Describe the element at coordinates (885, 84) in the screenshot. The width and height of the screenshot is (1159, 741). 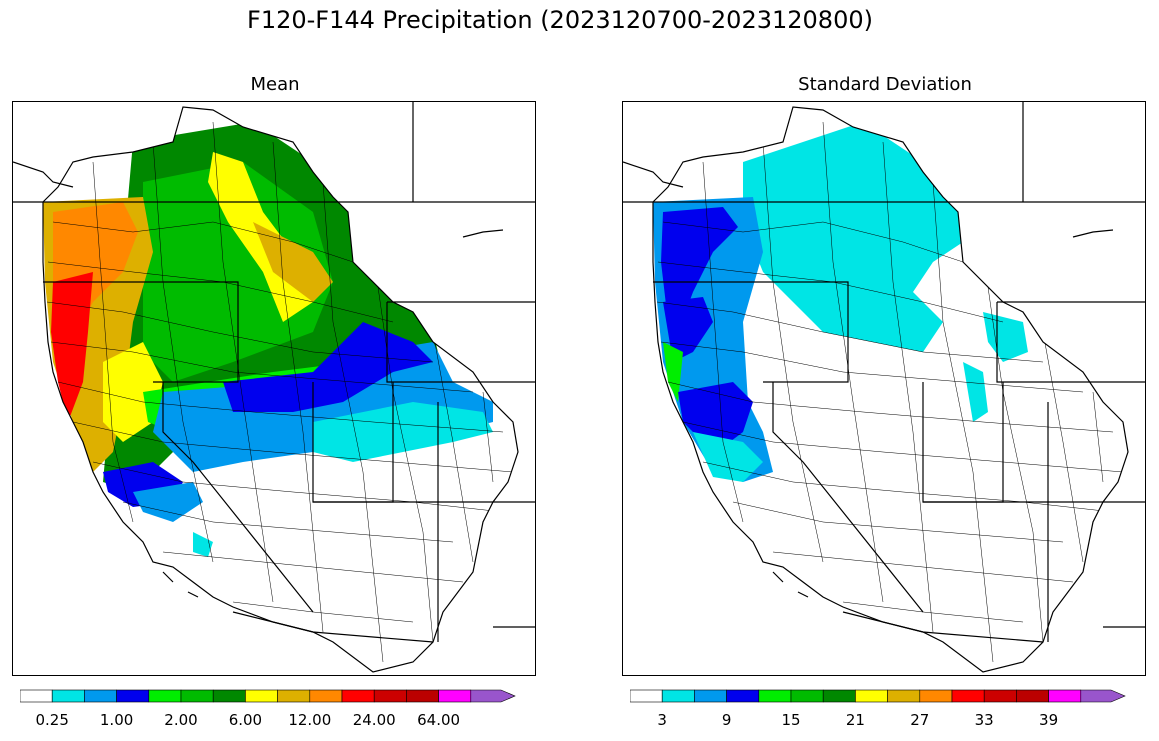
I see `stddev-panel-title: Standard Deviation` at that location.